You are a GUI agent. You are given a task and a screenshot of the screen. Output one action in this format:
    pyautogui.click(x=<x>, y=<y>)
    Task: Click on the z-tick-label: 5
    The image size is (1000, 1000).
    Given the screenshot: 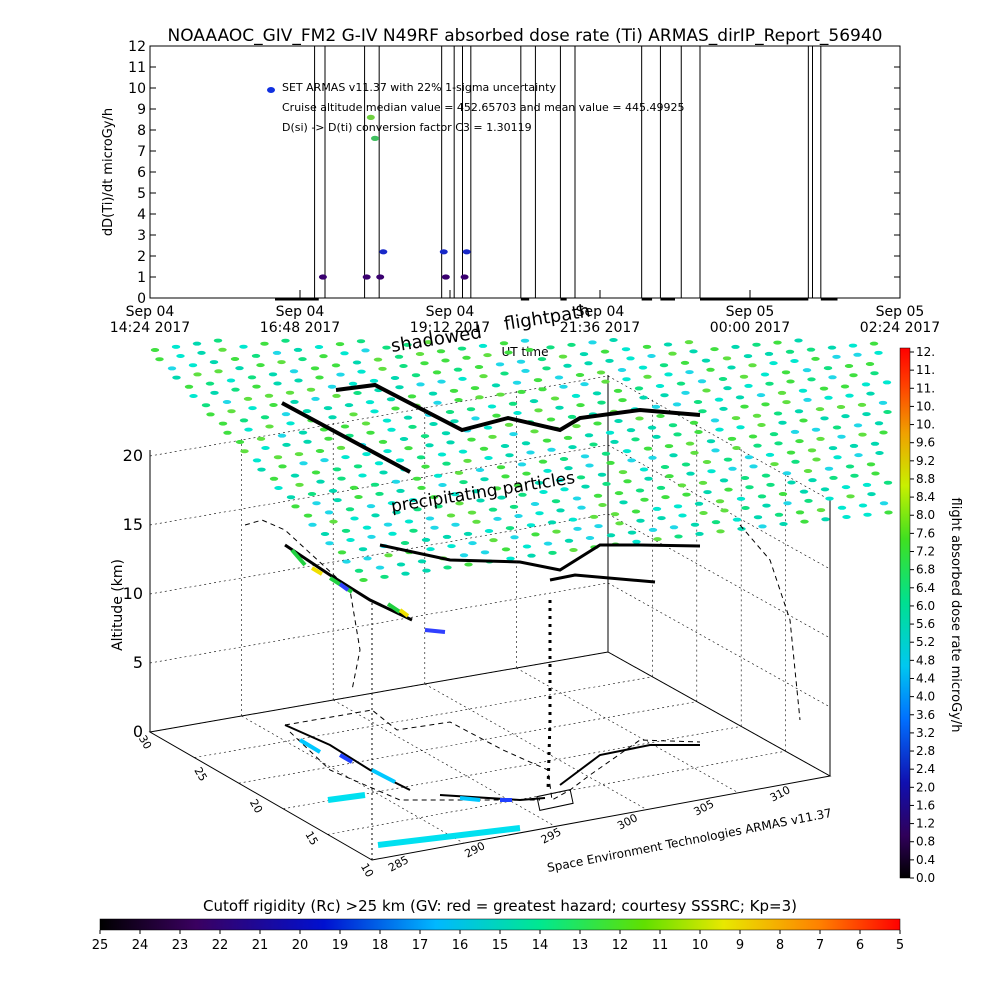 What is the action you would take?
    pyautogui.click(x=138, y=662)
    